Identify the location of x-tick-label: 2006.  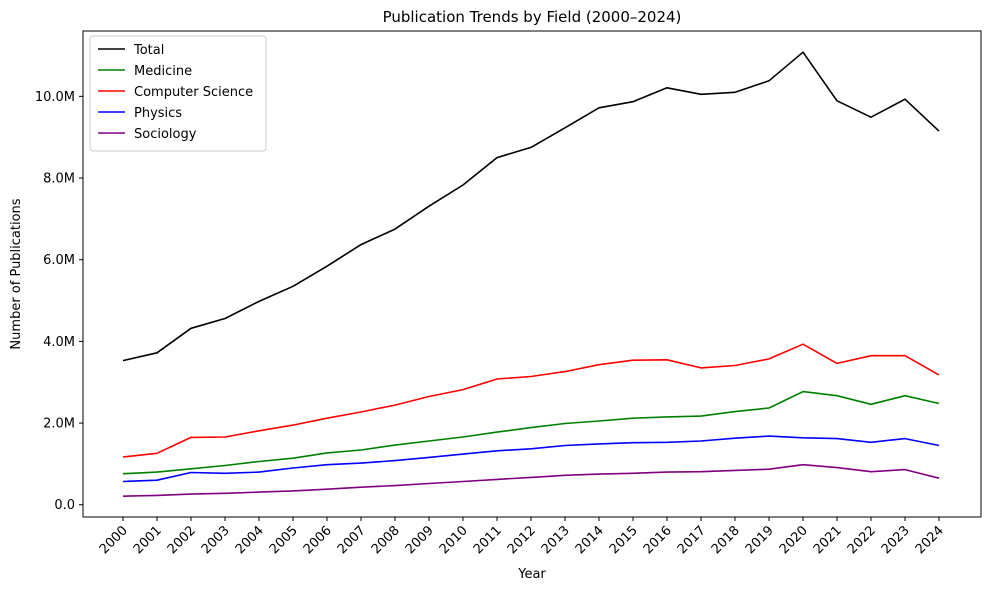
(318, 540).